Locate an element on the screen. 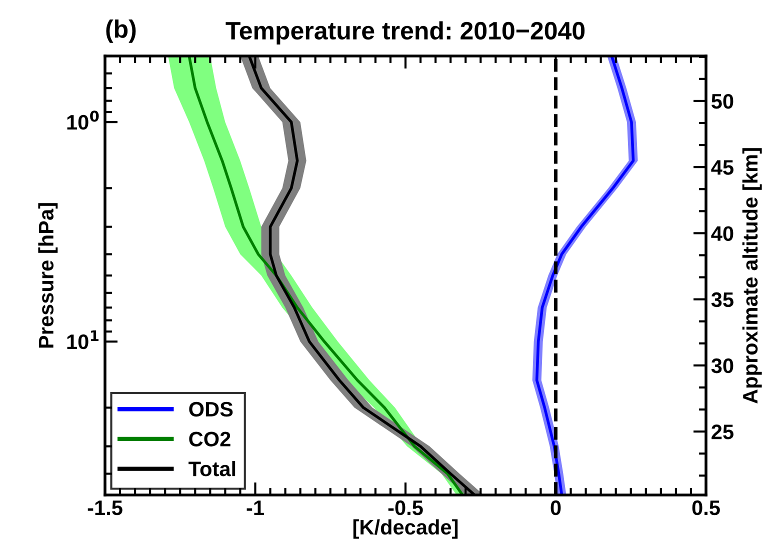  x-tick-label: -0.5 is located at coordinates (405, 508).